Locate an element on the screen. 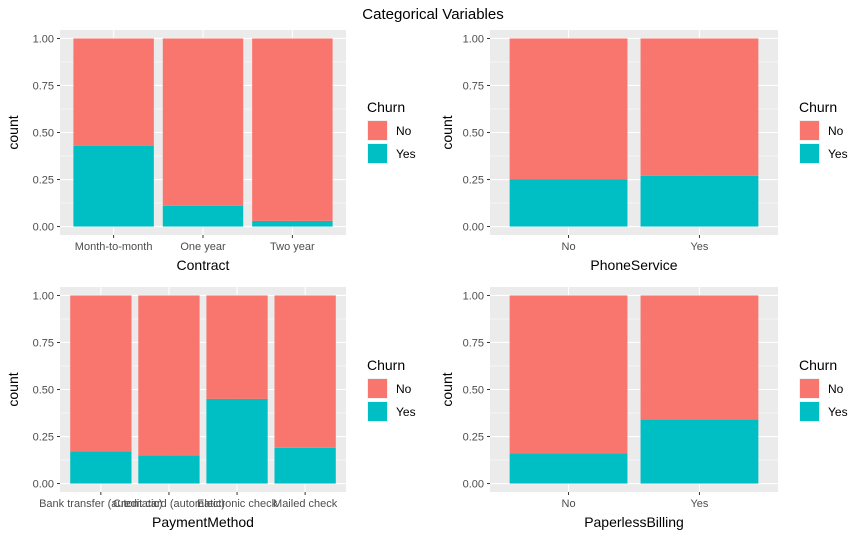  x-tick-label: Month-to-month is located at coordinates (114, 247).